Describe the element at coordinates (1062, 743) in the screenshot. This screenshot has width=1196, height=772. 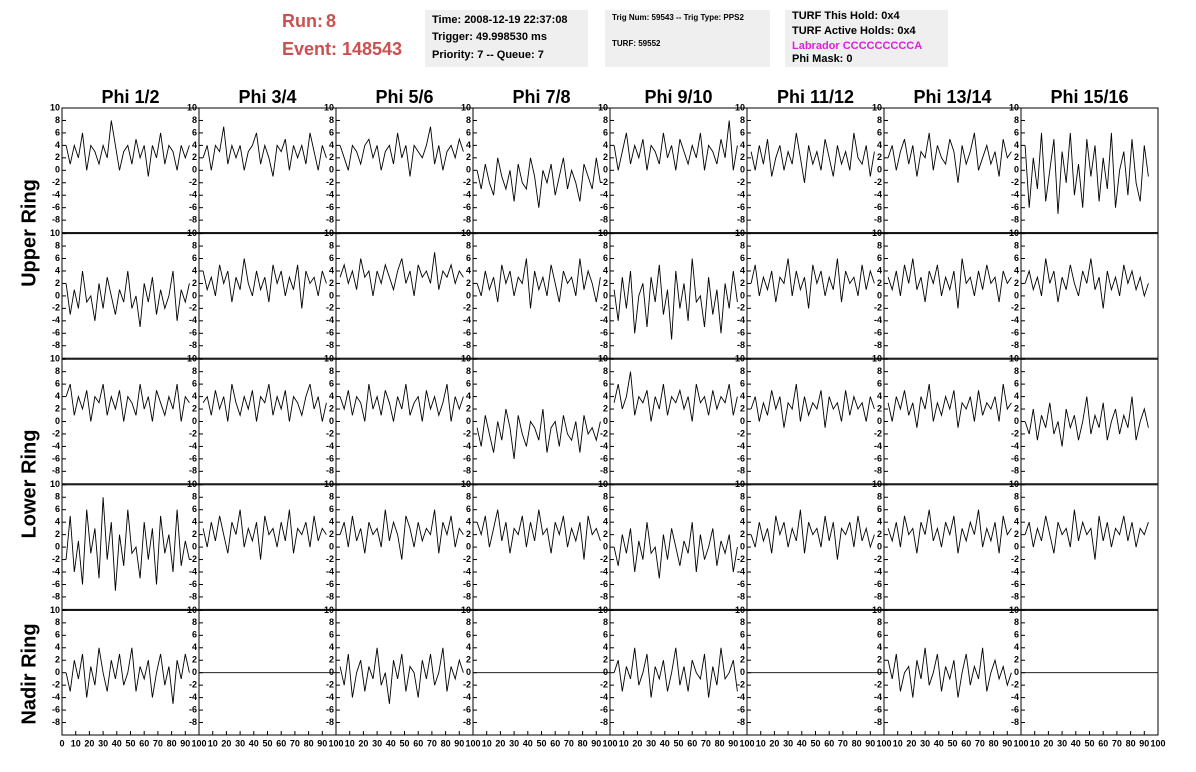
I see `x-tick-label: 30` at that location.